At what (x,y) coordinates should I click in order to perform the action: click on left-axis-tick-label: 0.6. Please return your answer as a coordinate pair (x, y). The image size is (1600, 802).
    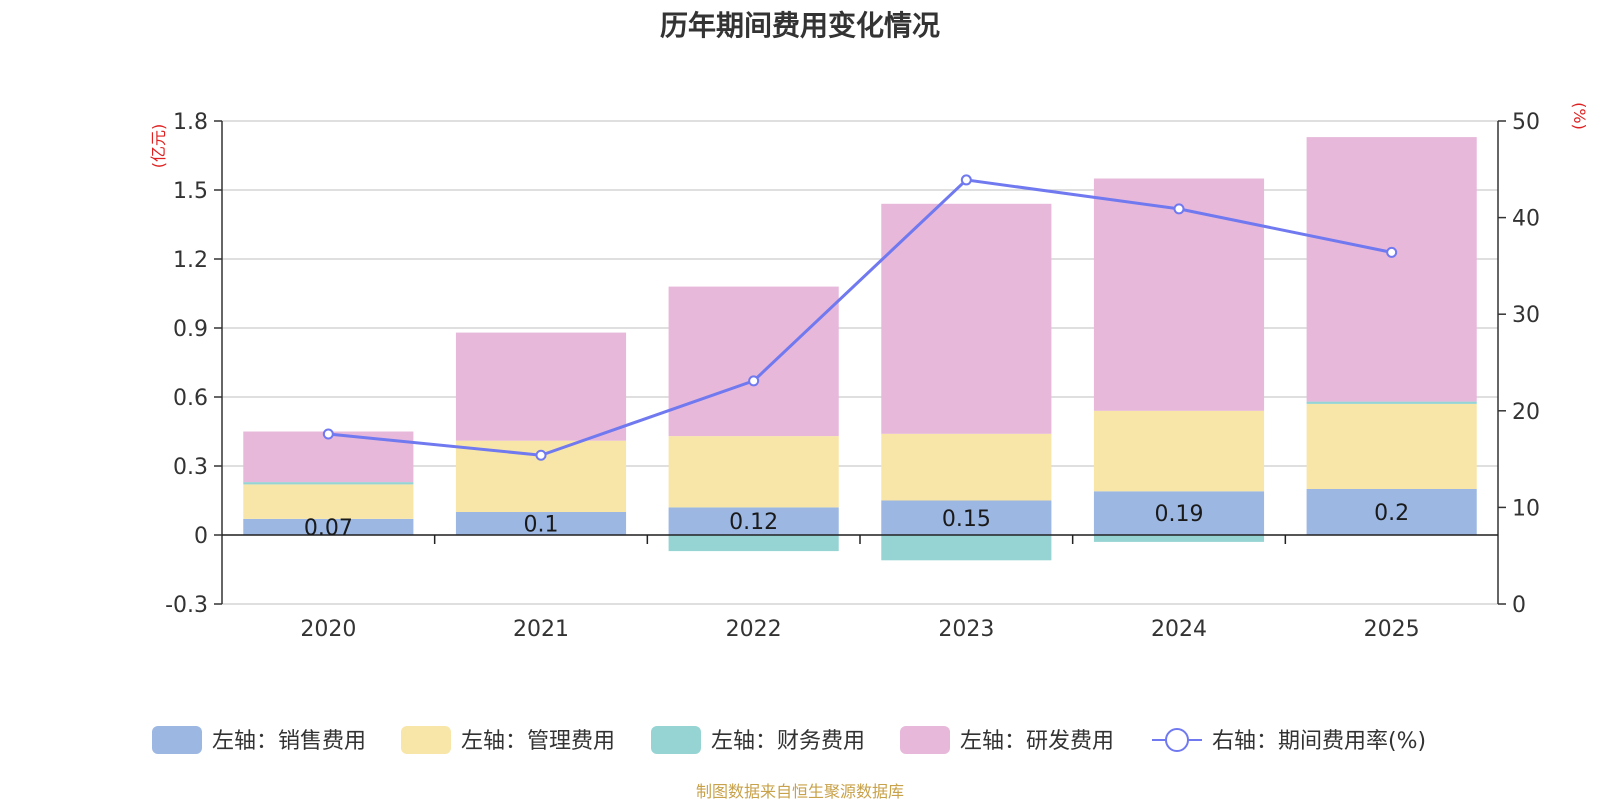
    Looking at the image, I should click on (190, 398).